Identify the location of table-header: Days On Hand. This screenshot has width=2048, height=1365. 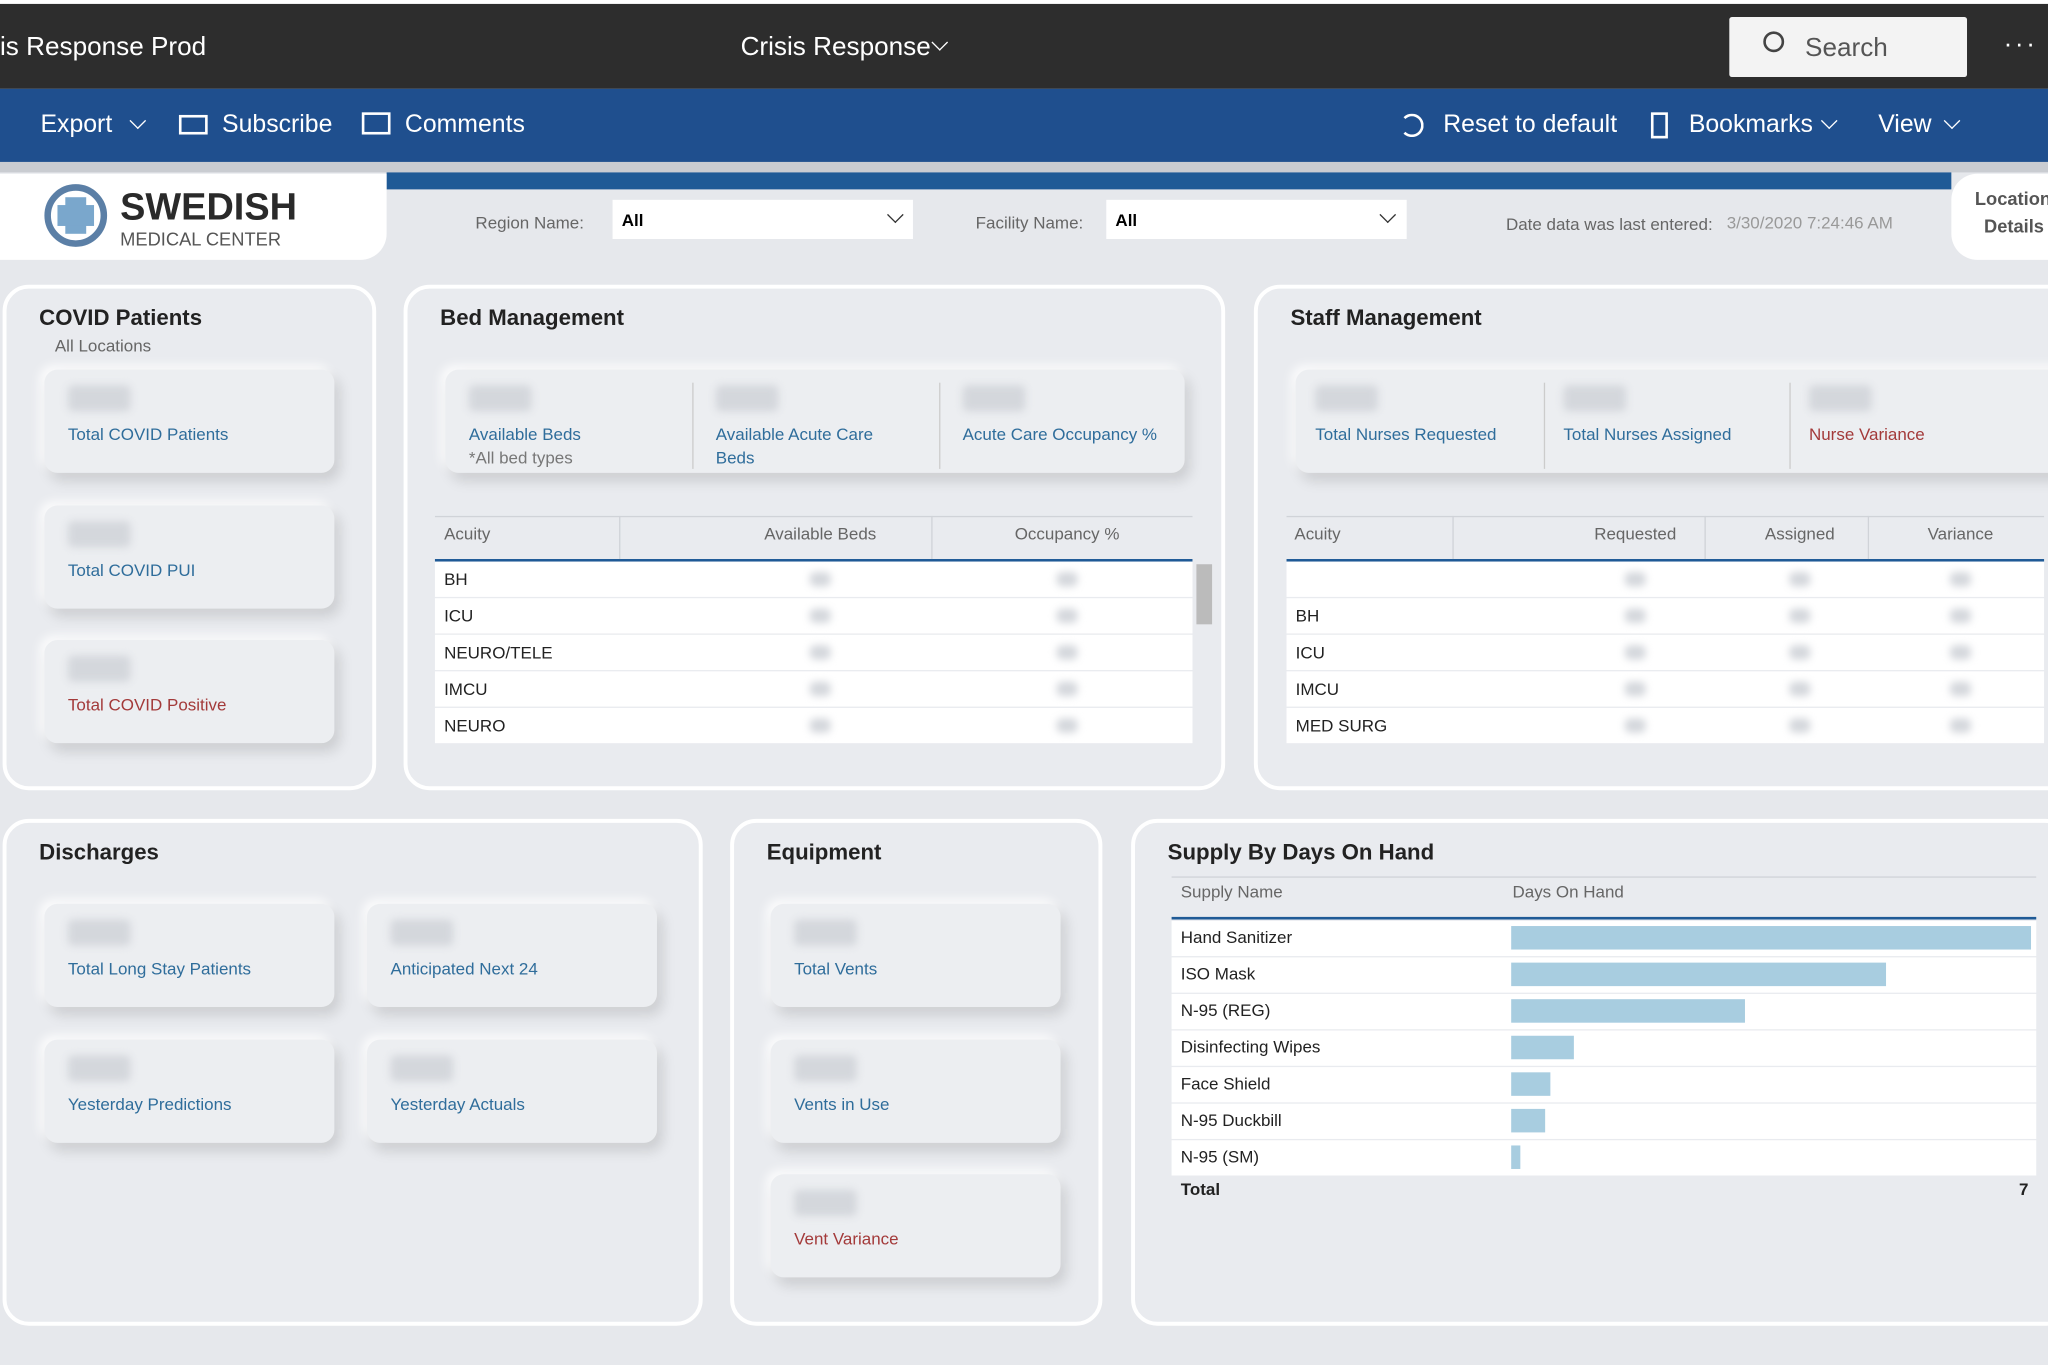
(1568, 891).